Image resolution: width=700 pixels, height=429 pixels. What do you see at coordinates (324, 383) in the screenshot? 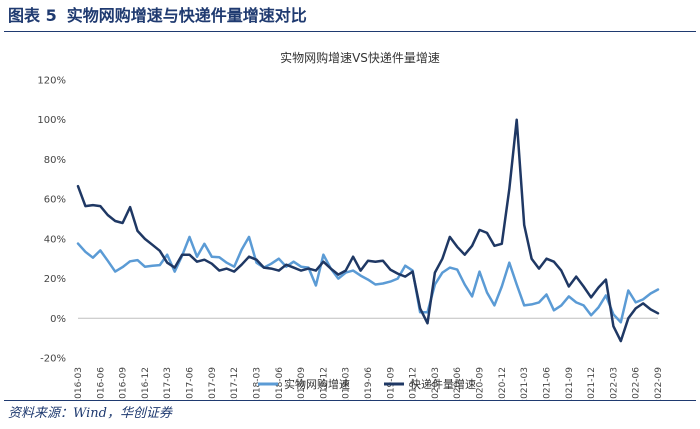
I see `x-tick-label: 2018-12` at bounding box center [324, 383].